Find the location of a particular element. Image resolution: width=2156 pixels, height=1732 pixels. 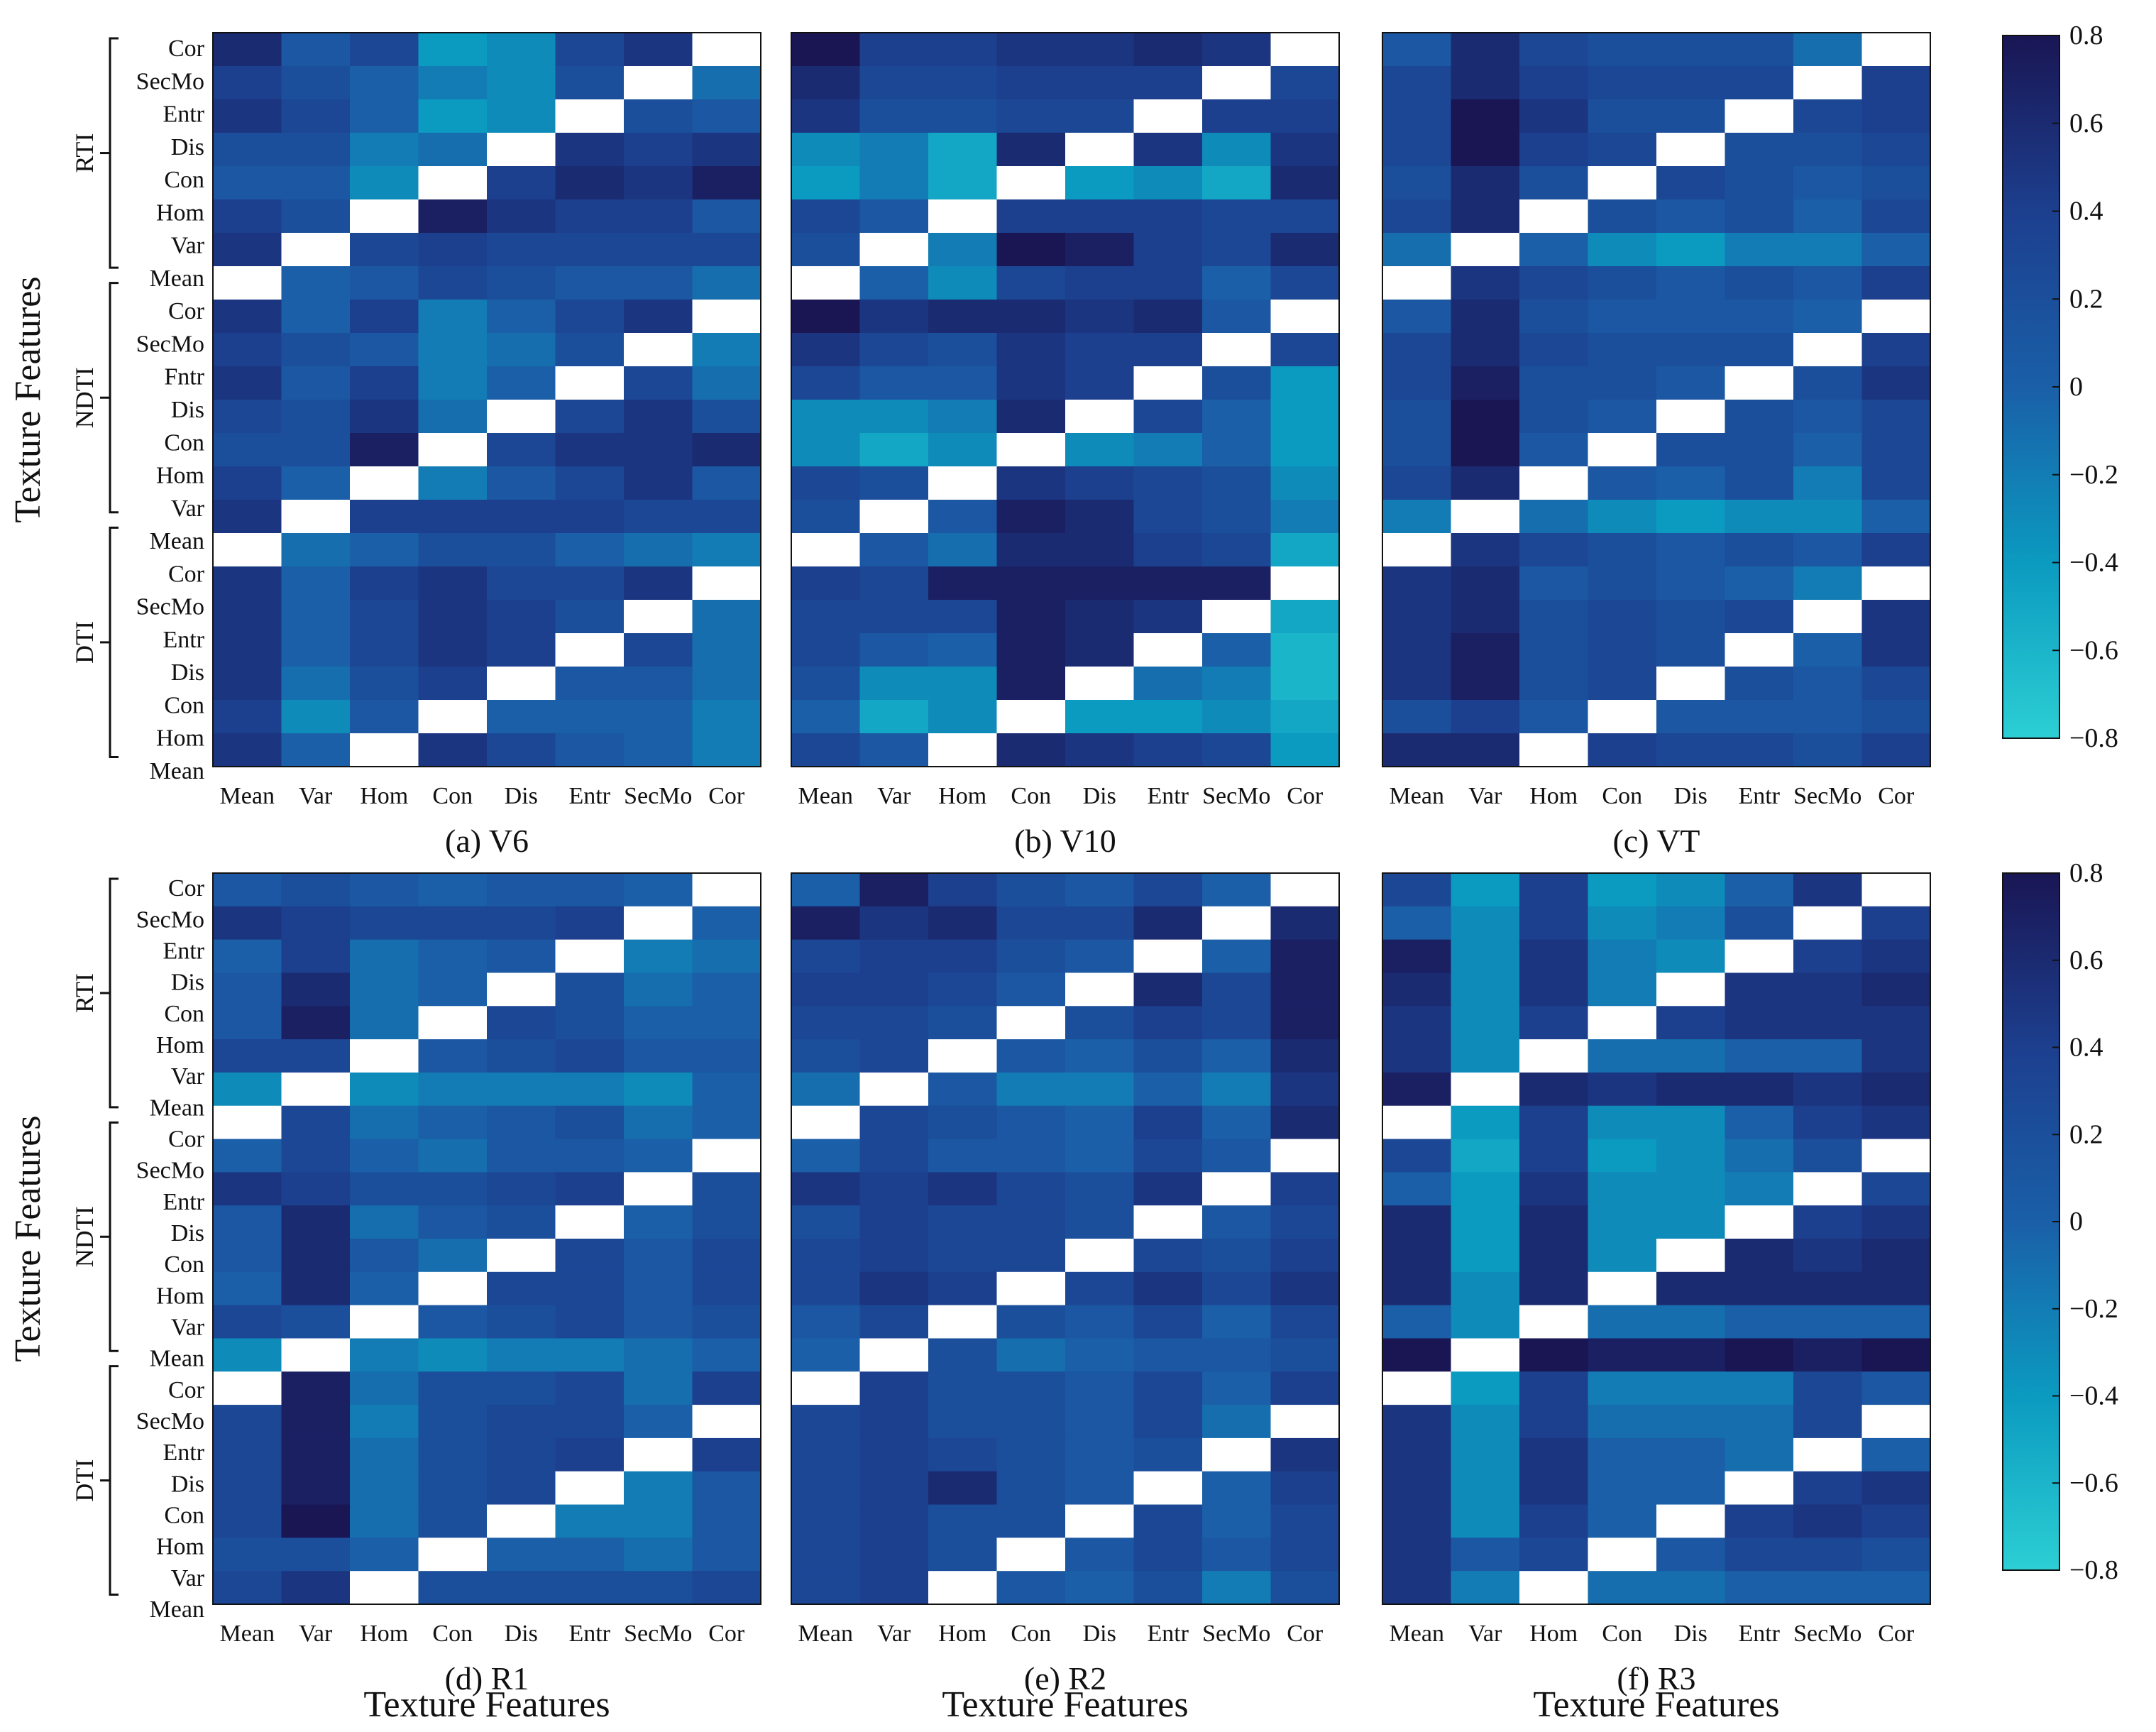

x-tick-label: Dis is located at coordinates (1691, 1634).